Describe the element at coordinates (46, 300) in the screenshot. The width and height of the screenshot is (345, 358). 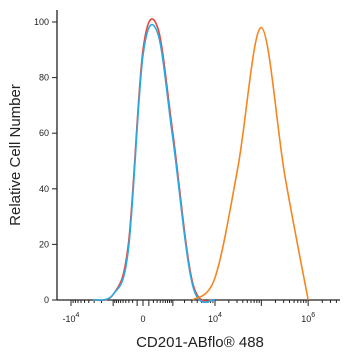
I see `y-tick-label-0: 0` at that location.